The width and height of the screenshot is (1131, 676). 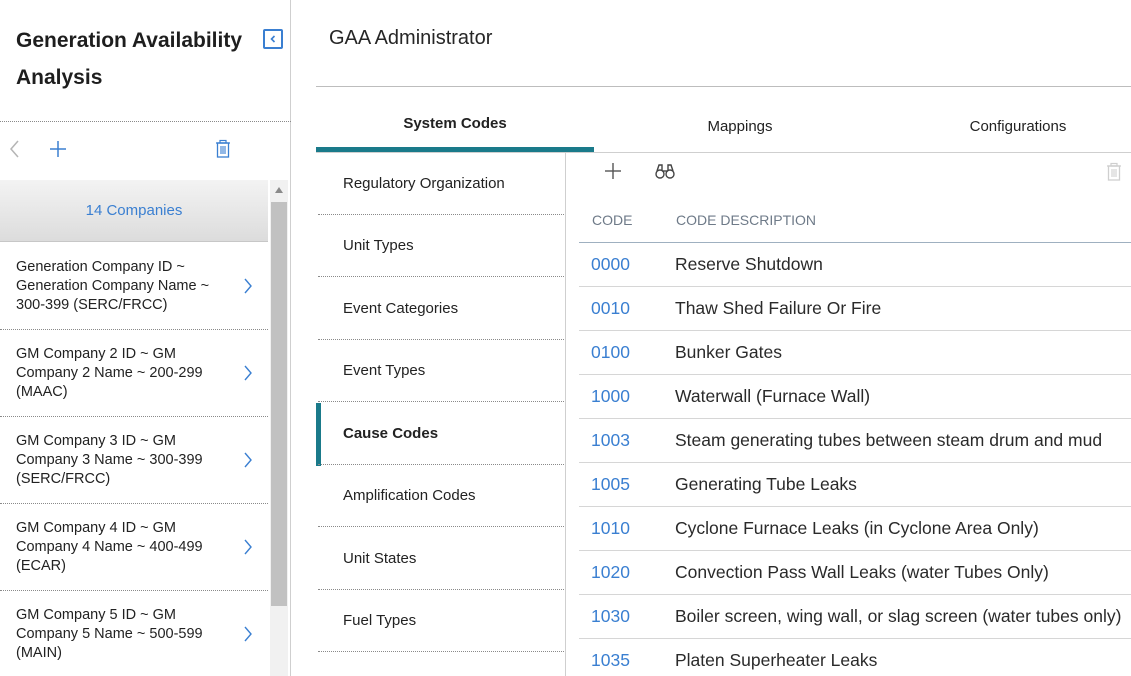 What do you see at coordinates (848, 173) in the screenshot?
I see `grid-toolbar` at bounding box center [848, 173].